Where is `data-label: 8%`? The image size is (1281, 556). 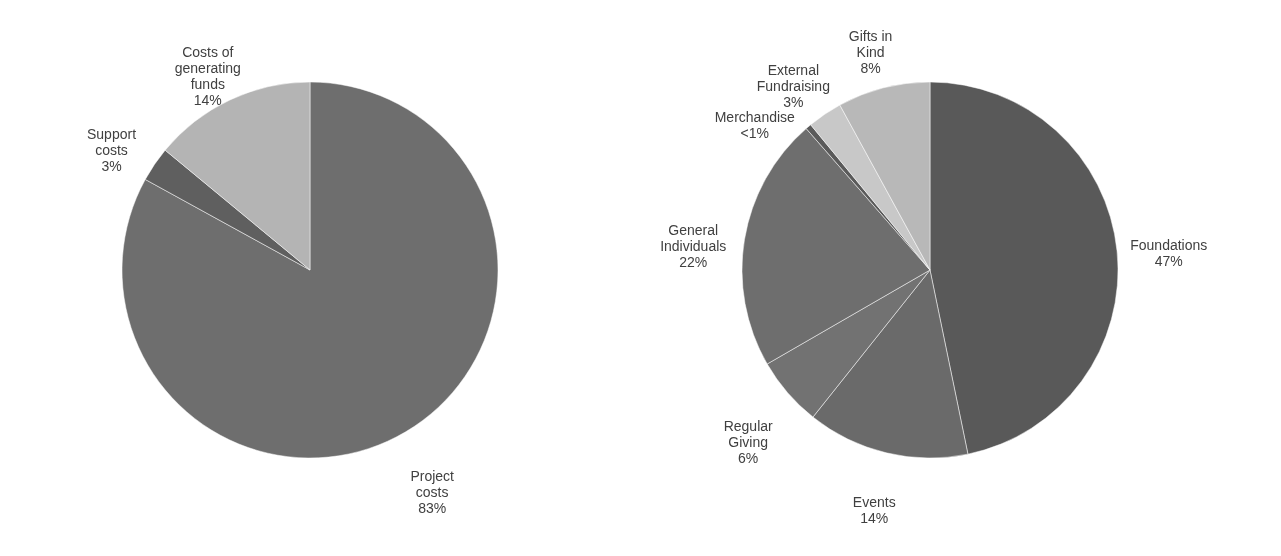
data-label: 8% is located at coordinates (870, 68).